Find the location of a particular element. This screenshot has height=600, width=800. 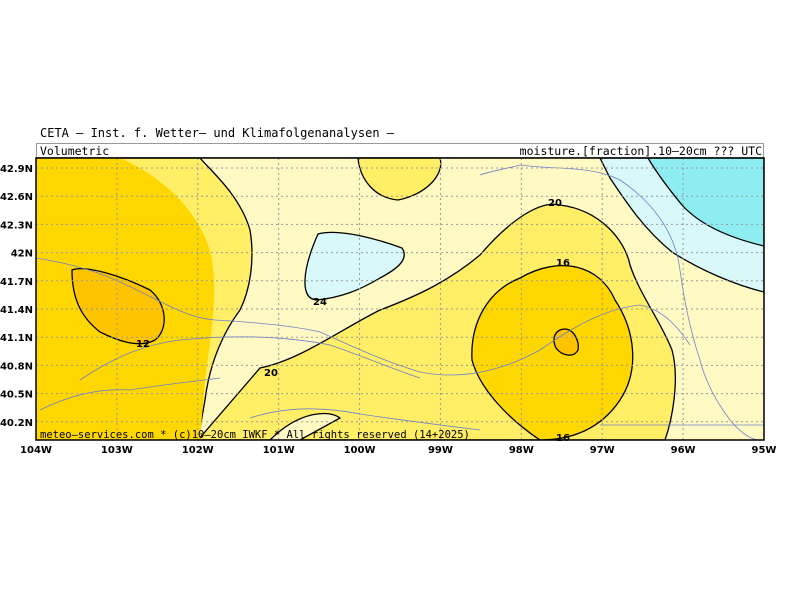

longitude-tick-label: 102W is located at coordinates (198, 450).